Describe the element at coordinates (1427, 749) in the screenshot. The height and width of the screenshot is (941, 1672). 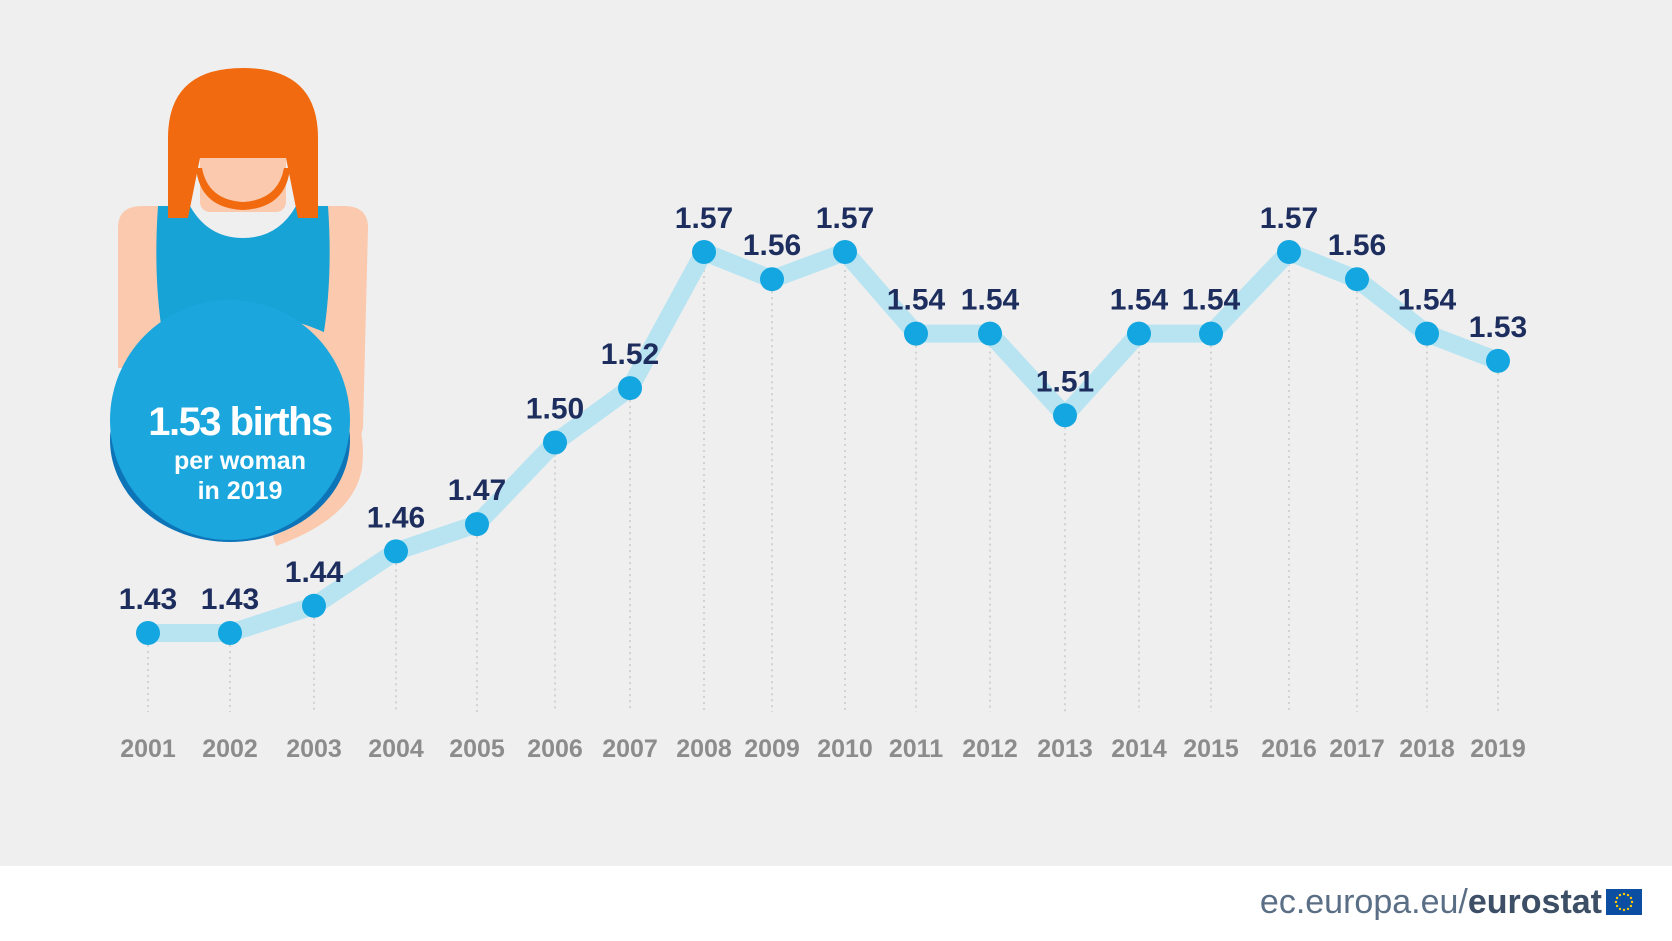
I see `year-label-2018: 2018` at that location.